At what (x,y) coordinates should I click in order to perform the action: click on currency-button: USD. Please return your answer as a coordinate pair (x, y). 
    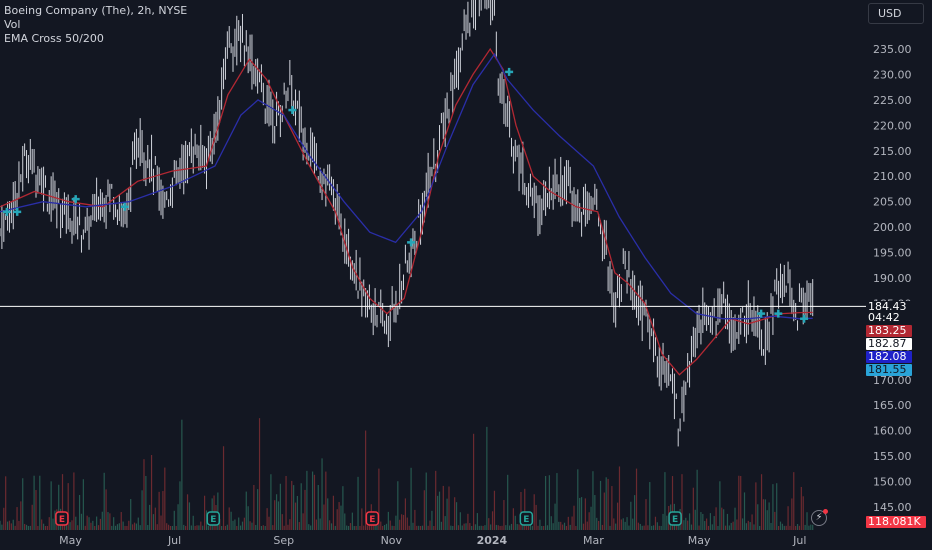
    Looking at the image, I should click on (896, 13).